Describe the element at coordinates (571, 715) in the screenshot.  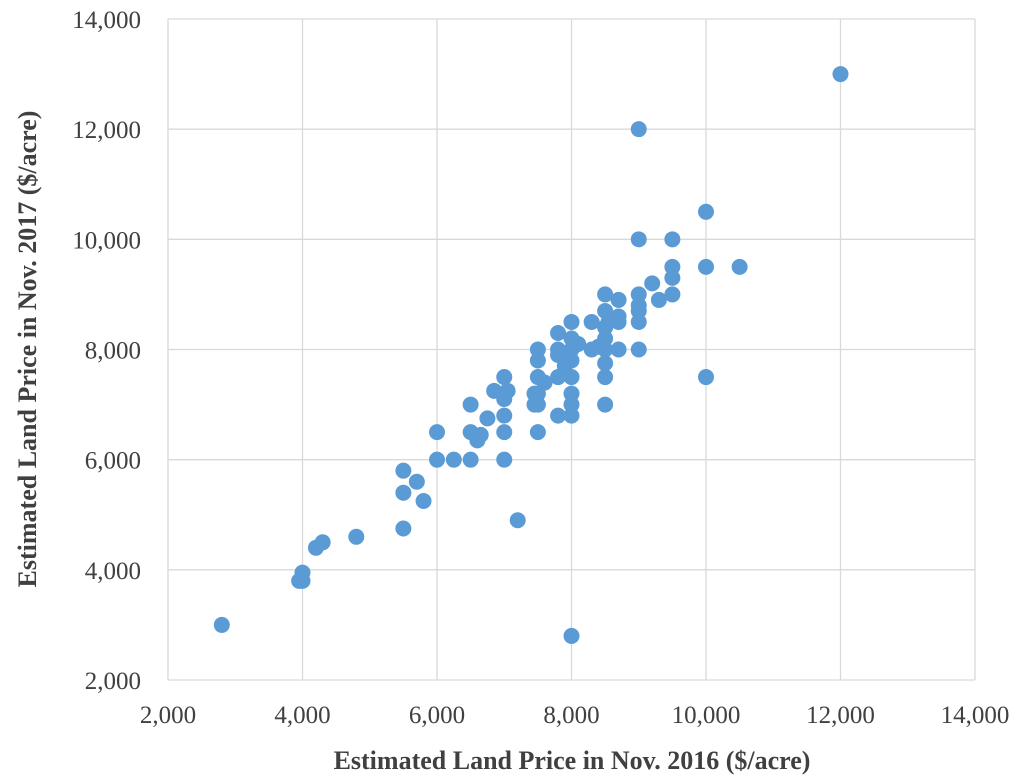
I see `x-tick-label: 8,000` at that location.